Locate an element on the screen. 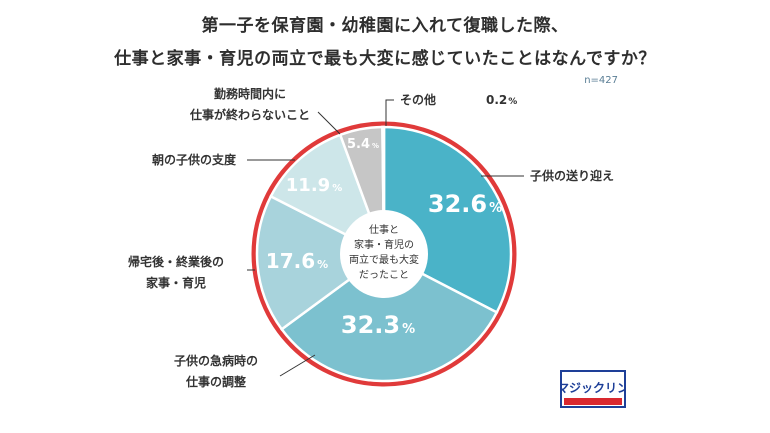  category-label-3: 朝の子供の支度 is located at coordinates (194, 159).